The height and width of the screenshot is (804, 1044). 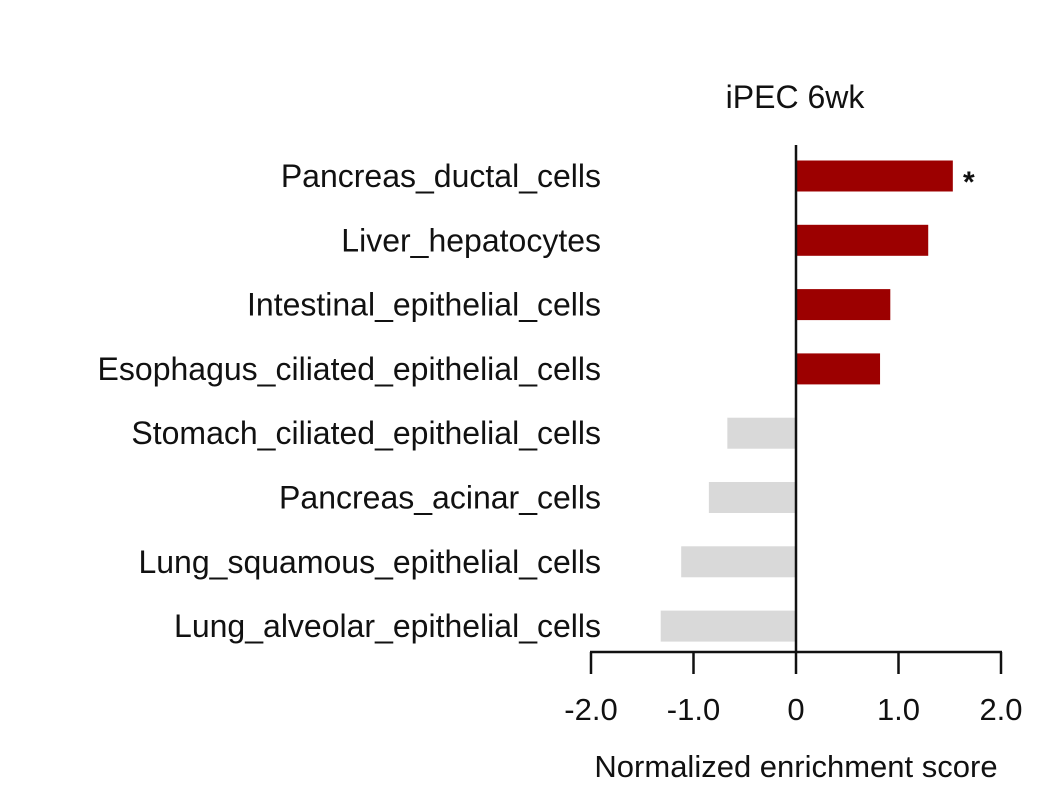 I want to click on category-label: Lung_alveolar_epithelial_cells, so click(x=387, y=626).